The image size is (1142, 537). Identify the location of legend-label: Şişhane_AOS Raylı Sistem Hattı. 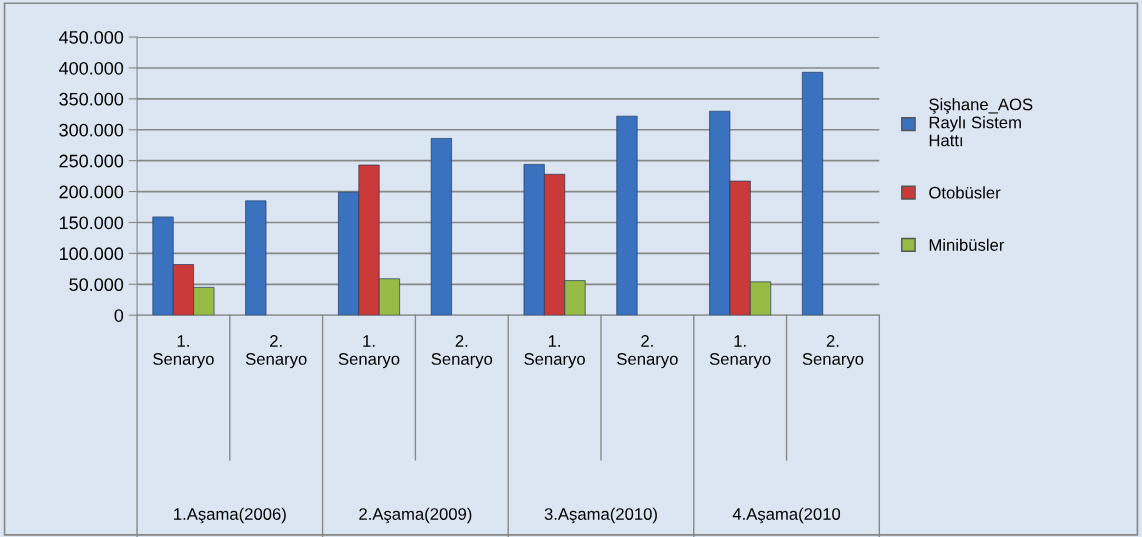
(981, 122).